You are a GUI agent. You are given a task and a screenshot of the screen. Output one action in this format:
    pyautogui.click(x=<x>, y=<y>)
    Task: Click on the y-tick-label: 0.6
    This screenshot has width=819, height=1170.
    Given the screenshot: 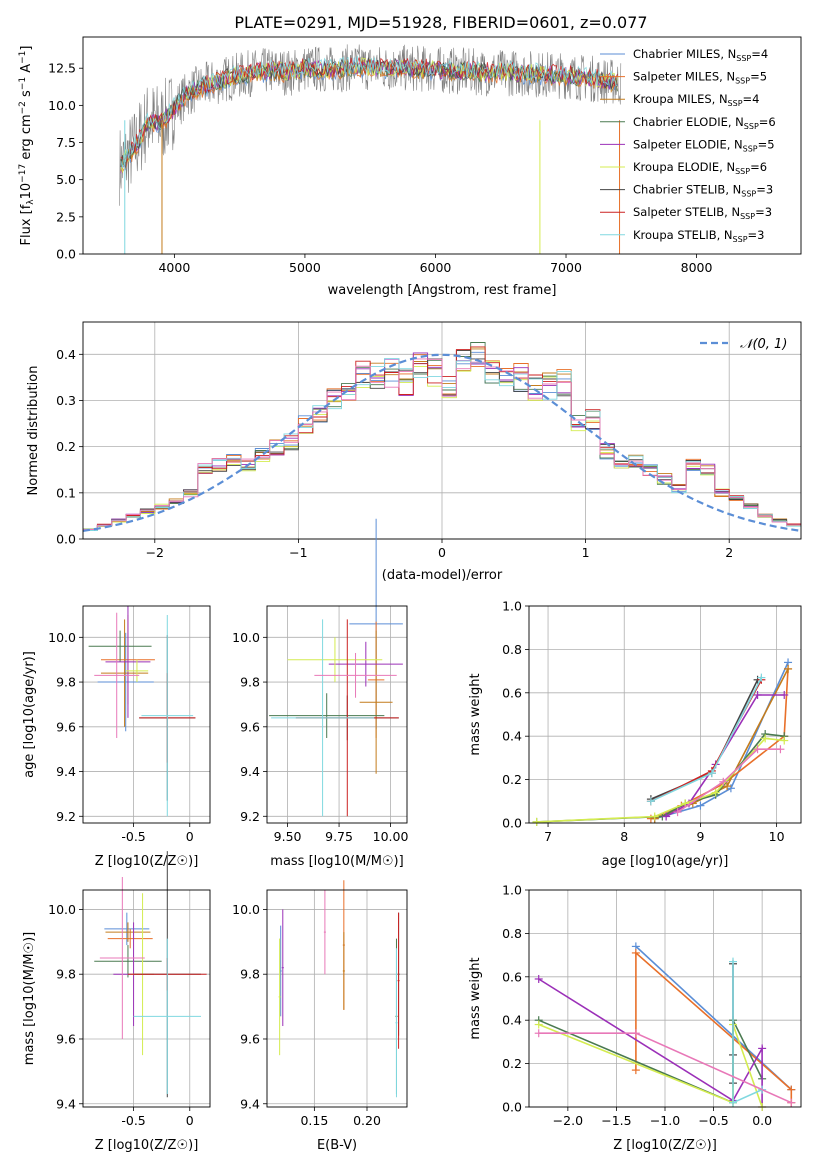 What is the action you would take?
    pyautogui.click(x=512, y=692)
    